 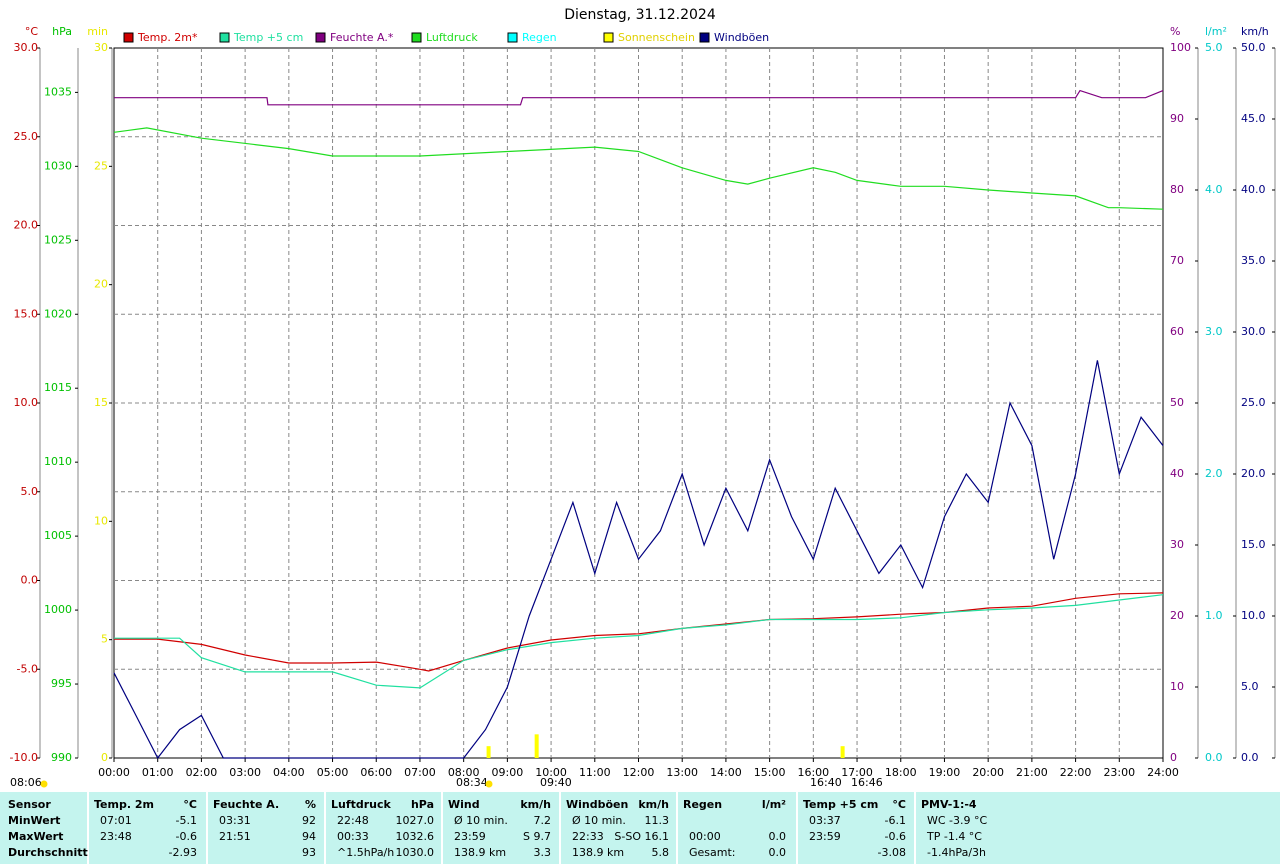 What do you see at coordinates (1253, 544) in the screenshot?
I see `y-tick-label: 15.0` at bounding box center [1253, 544].